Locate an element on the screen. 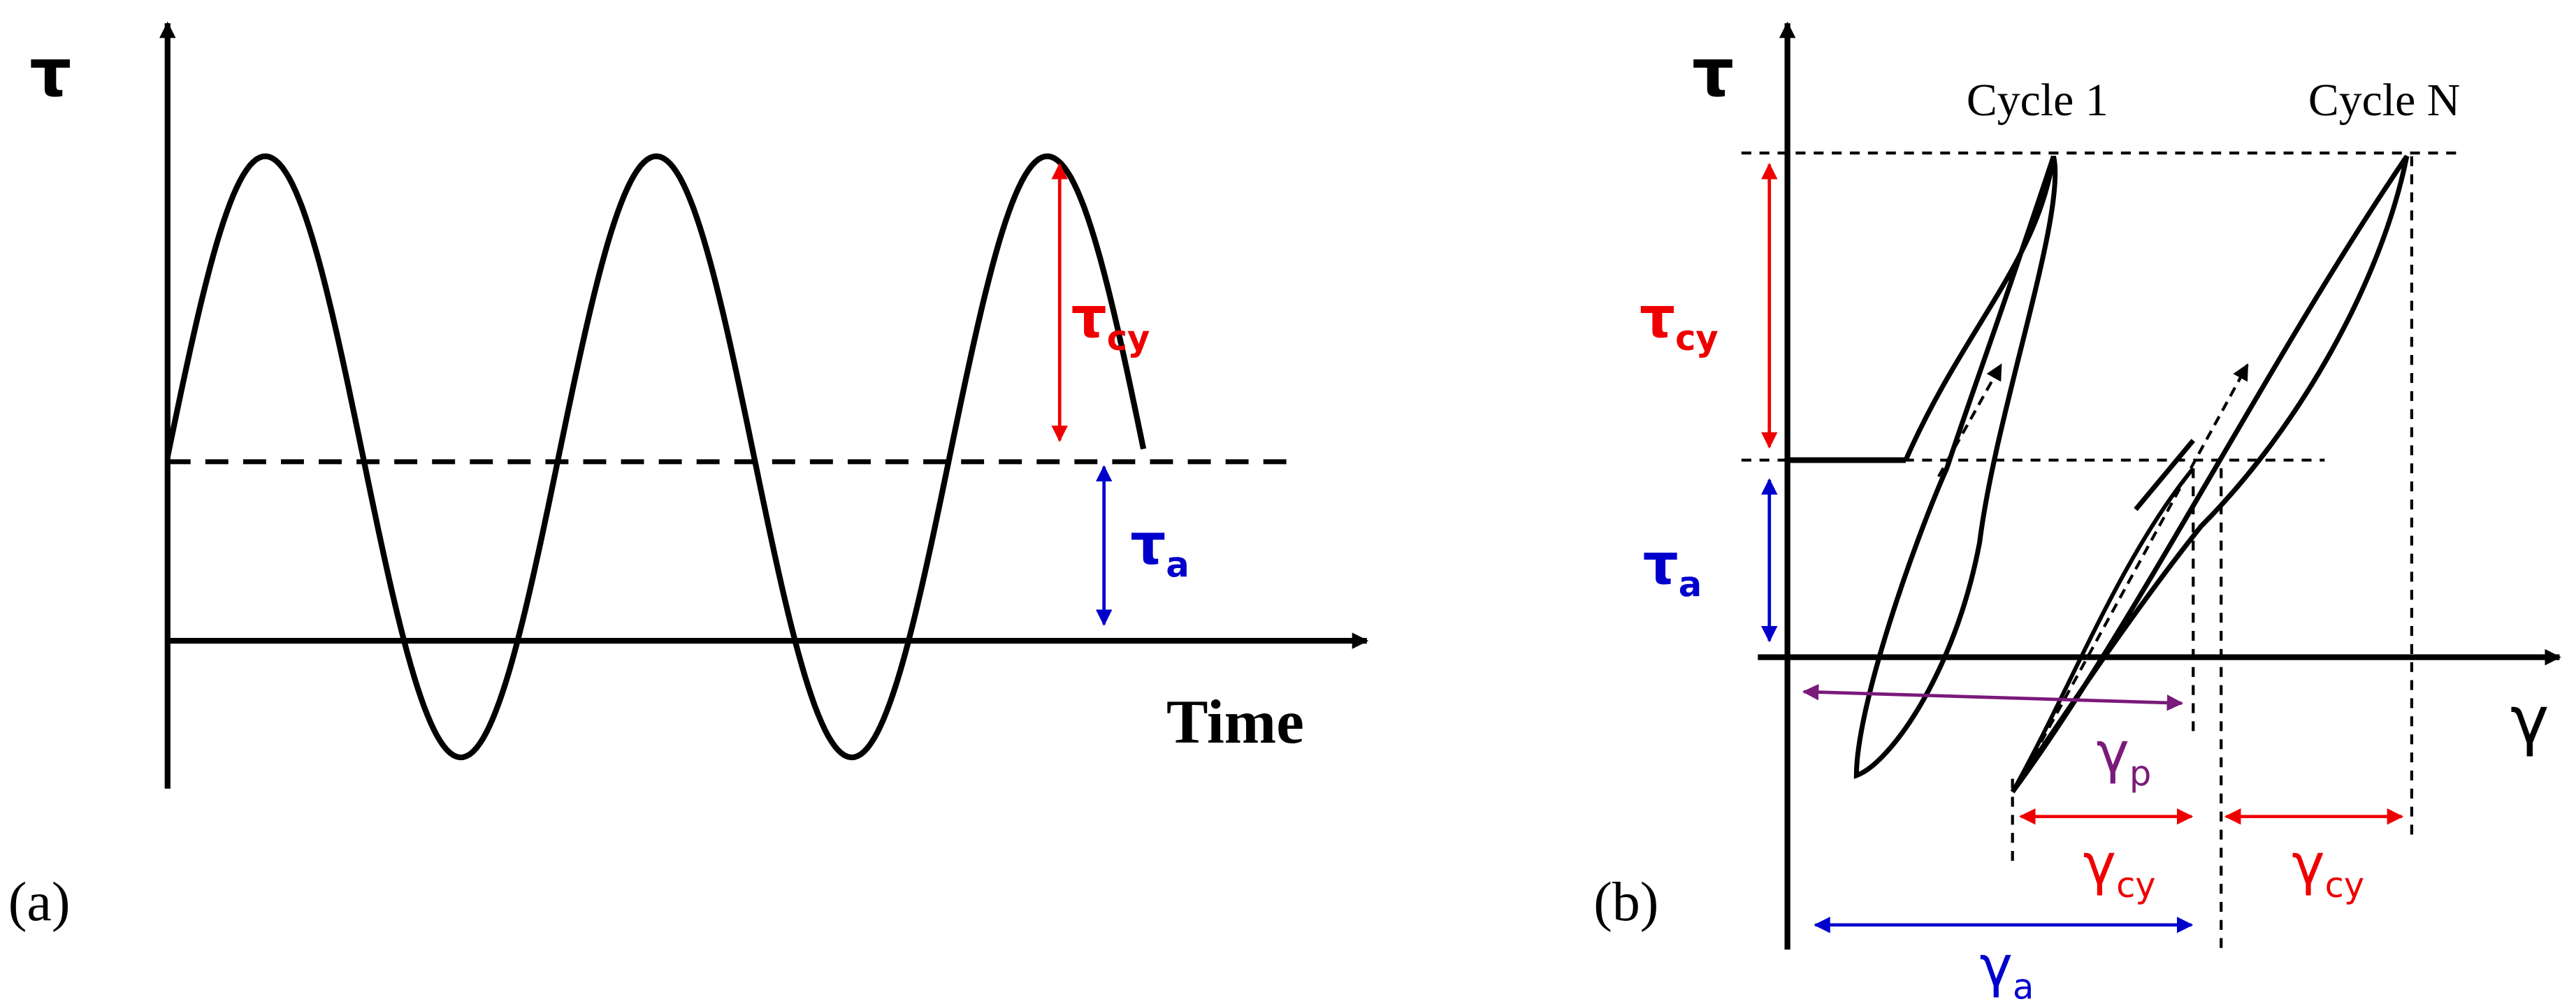 The height and width of the screenshot is (1004, 2576). loop-segment is located at coordinates (2164, 475).